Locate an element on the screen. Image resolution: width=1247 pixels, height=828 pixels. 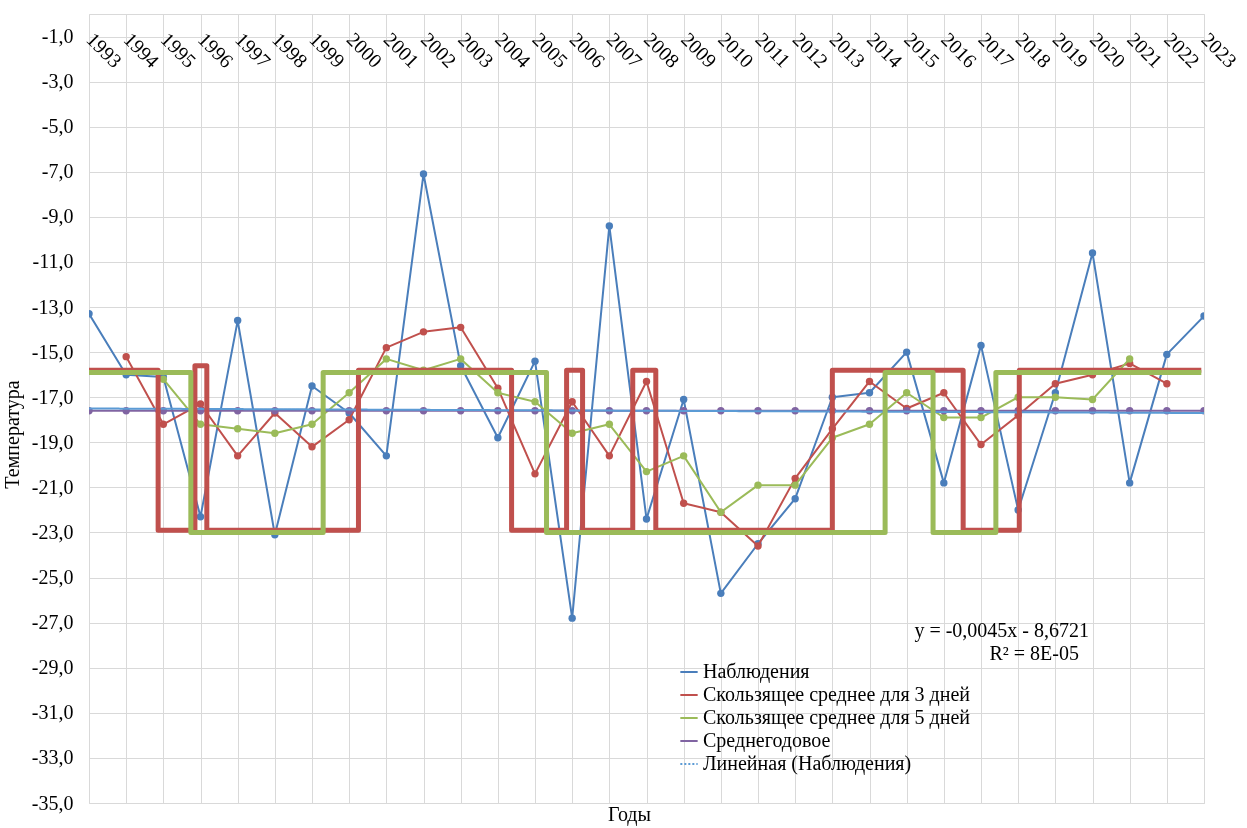
y-tick-label: -27,0 is located at coordinates (52, 622).